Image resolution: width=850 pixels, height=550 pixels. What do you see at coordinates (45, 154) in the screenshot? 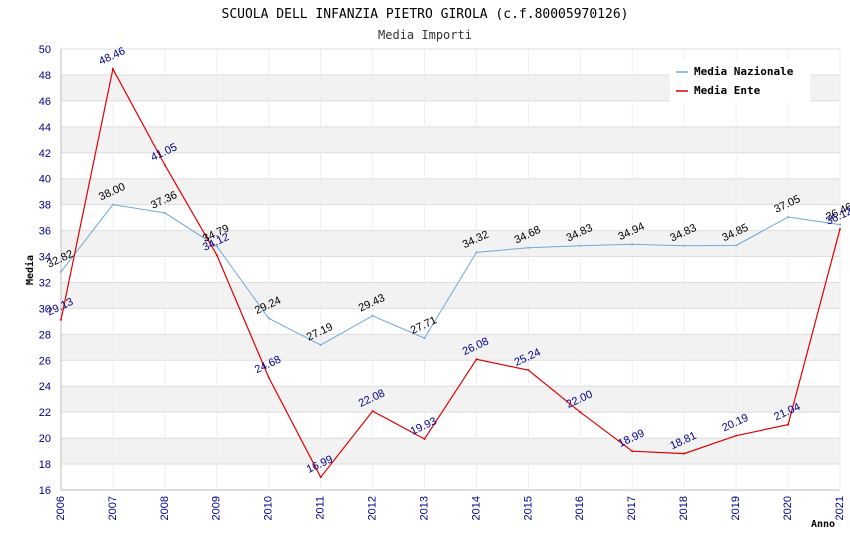
I see `y-tick-label: 42` at bounding box center [45, 154].